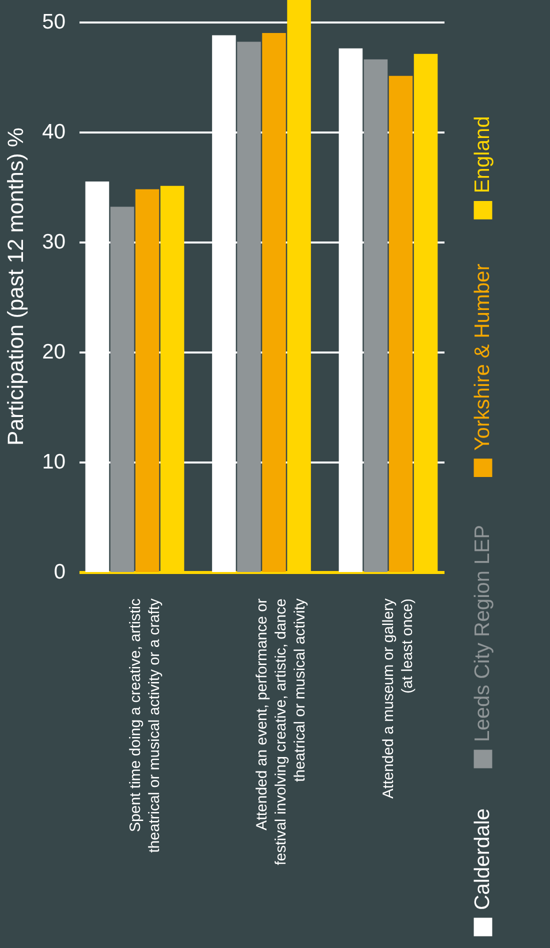 The width and height of the screenshot is (550, 948). I want to click on text: England, so click(482, 155).